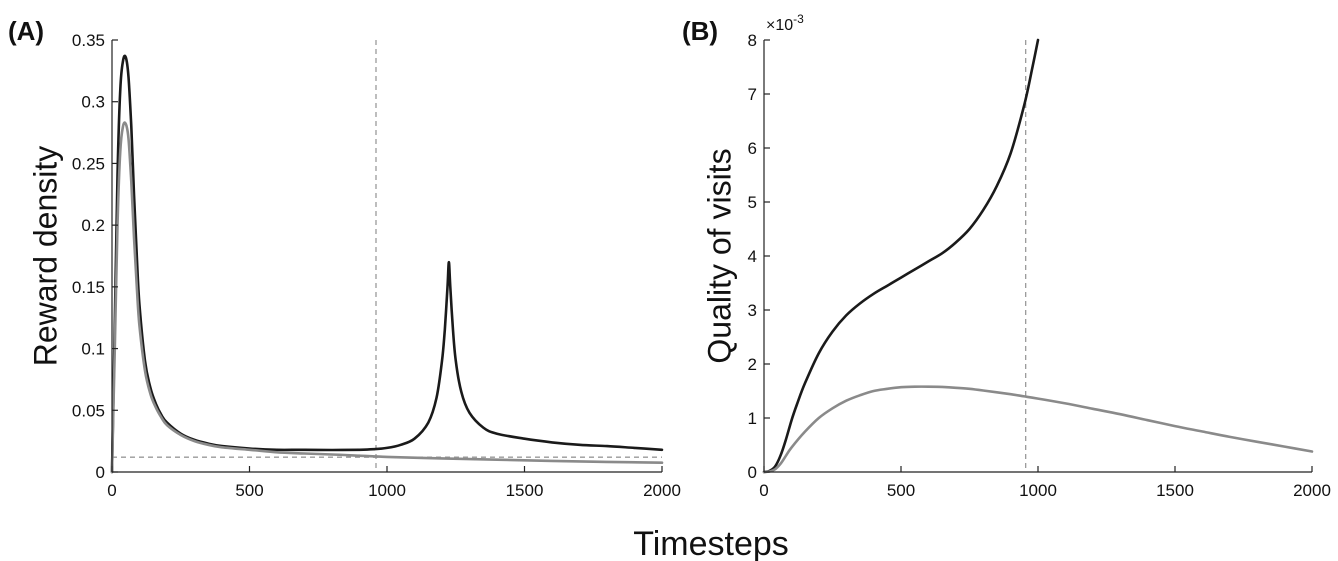 Image resolution: width=1338 pixels, height=561 pixels. What do you see at coordinates (752, 94) in the screenshot?
I see `panel-b-y-tick-label: 7` at bounding box center [752, 94].